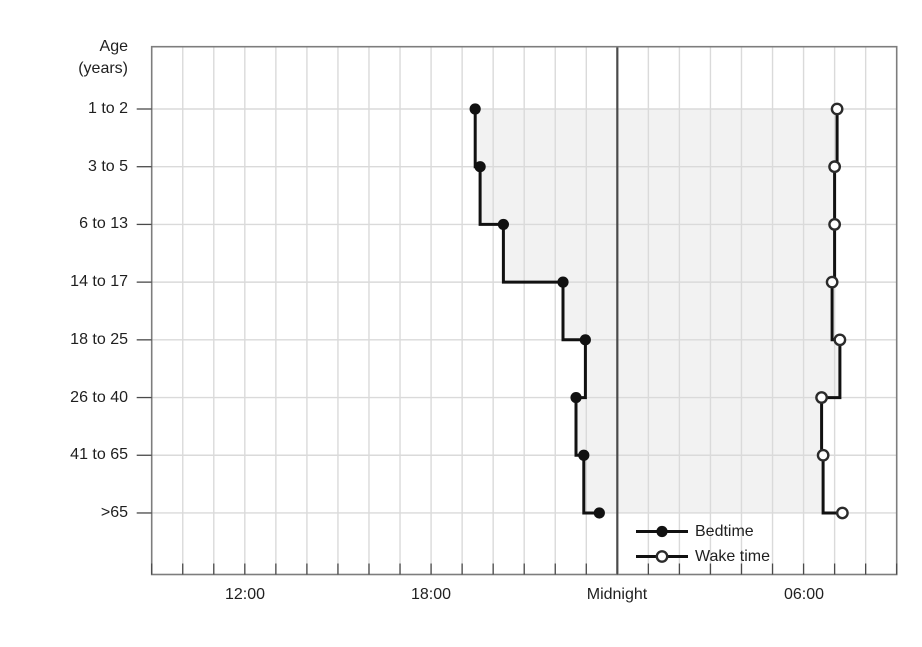 The width and height of the screenshot is (922, 647). Describe the element at coordinates (107, 108) in the screenshot. I see `y-tick-label-1-to-2: 1 to 2` at that location.